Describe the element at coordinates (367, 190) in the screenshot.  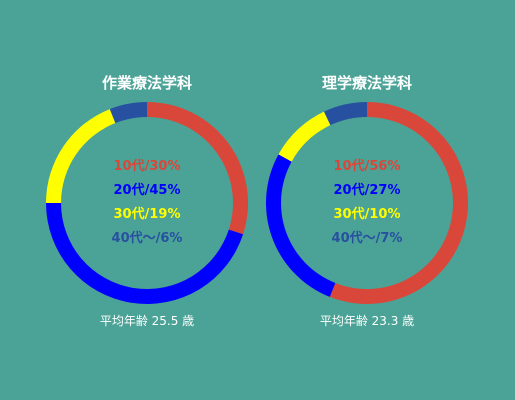
I see `legend-label-twenties: 20代/27%` at that location.